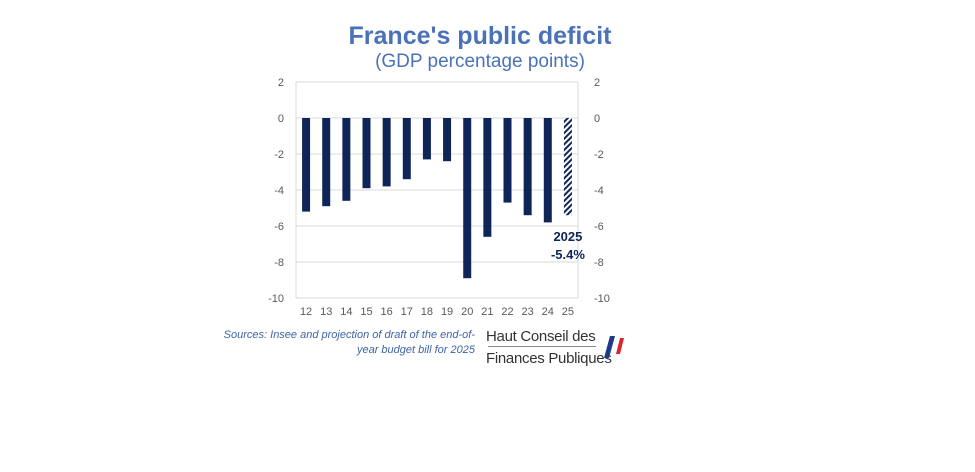 The image size is (975, 472). What do you see at coordinates (366, 312) in the screenshot?
I see `x-tick-label: 15` at bounding box center [366, 312].